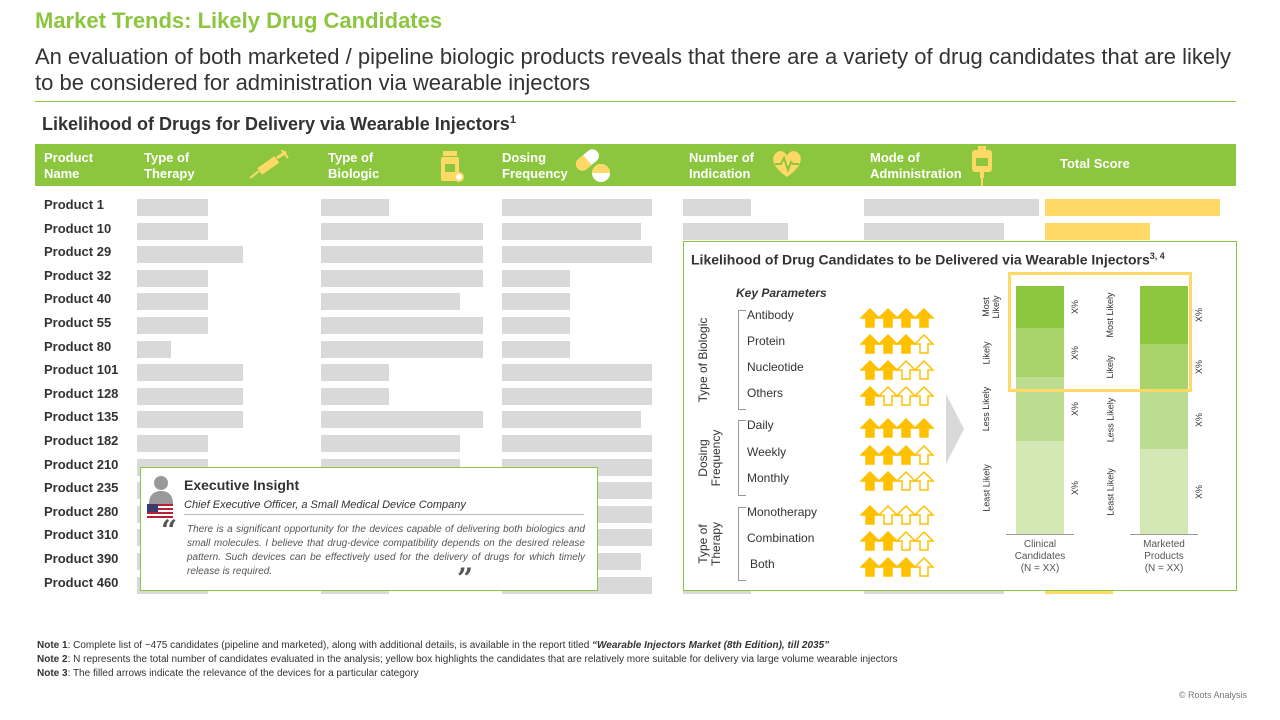 The image size is (1280, 720). Describe the element at coordinates (239, 20) in the screenshot. I see `page-title: Market Trends: Likely Drug Candidates` at that location.